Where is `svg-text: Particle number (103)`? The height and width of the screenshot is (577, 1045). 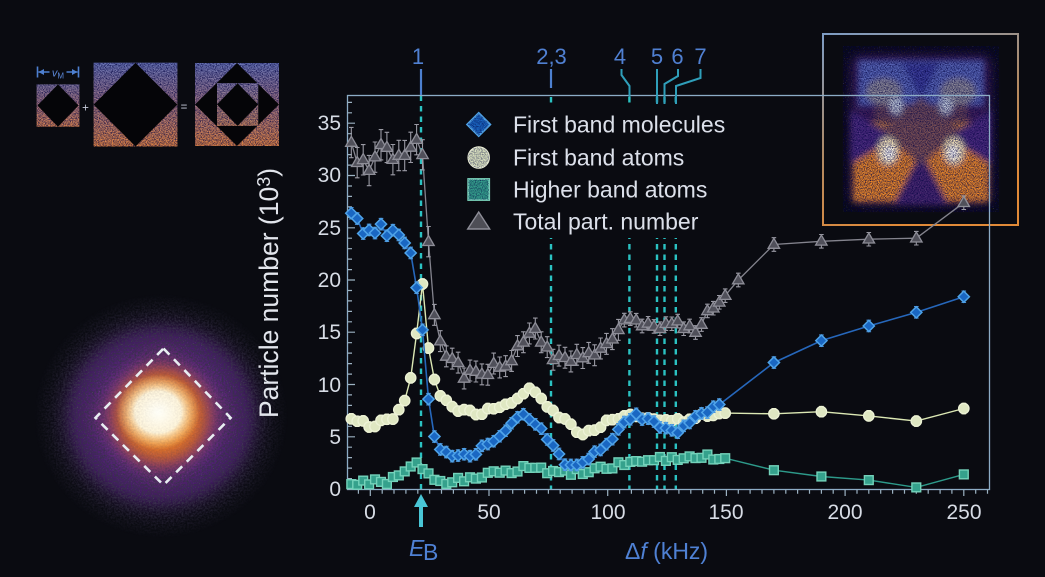 svg-text: Particle number (103) is located at coordinates (268, 293).